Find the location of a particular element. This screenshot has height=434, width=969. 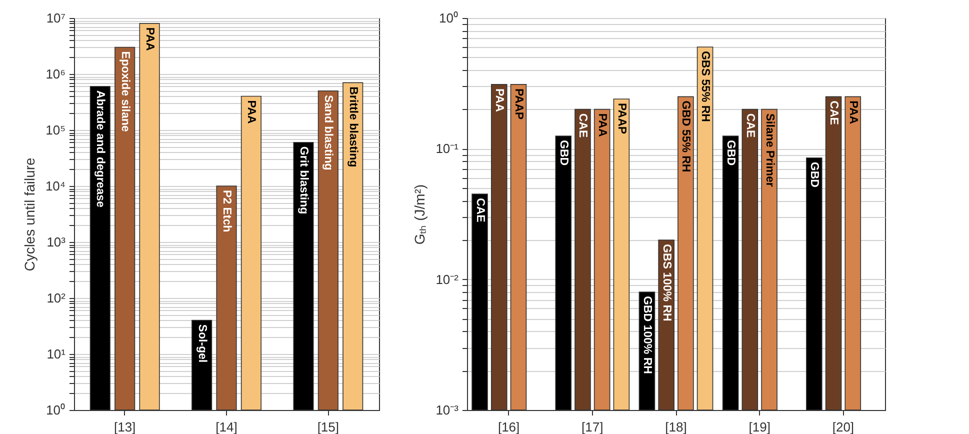

y-tick-label: 10⁶ is located at coordinates (56, 74).